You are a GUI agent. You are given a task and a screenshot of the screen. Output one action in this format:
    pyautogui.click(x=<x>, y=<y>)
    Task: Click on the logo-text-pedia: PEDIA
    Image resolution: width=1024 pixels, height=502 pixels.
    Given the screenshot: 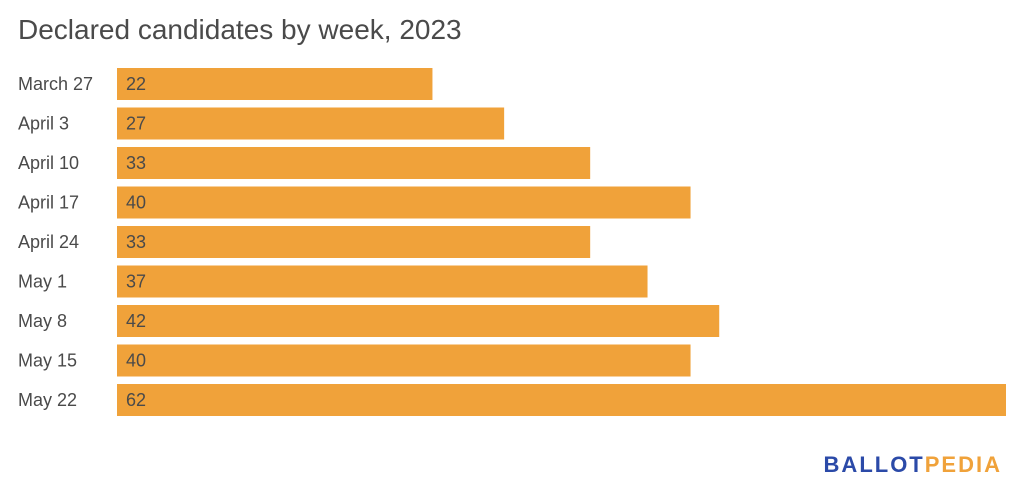 What is the action you would take?
    pyautogui.click(x=963, y=464)
    